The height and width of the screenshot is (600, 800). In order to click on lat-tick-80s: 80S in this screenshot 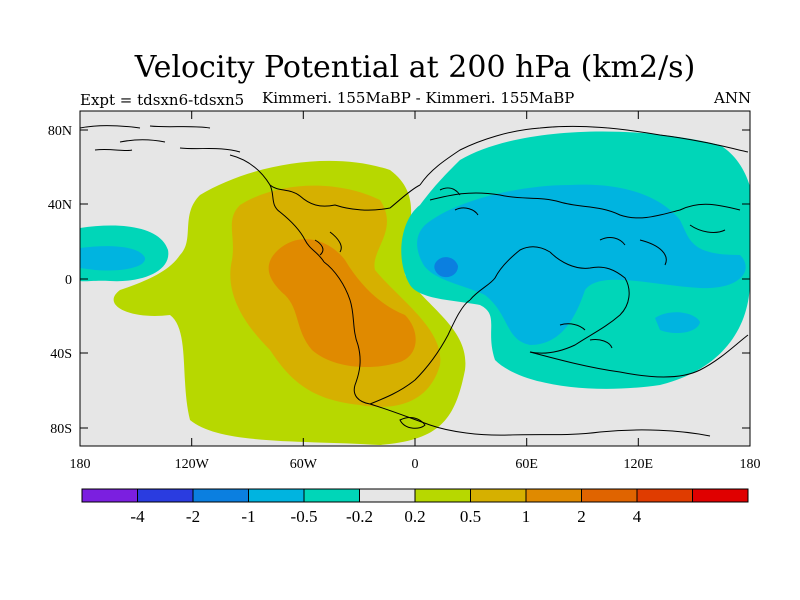, I will do `click(61, 429)`.